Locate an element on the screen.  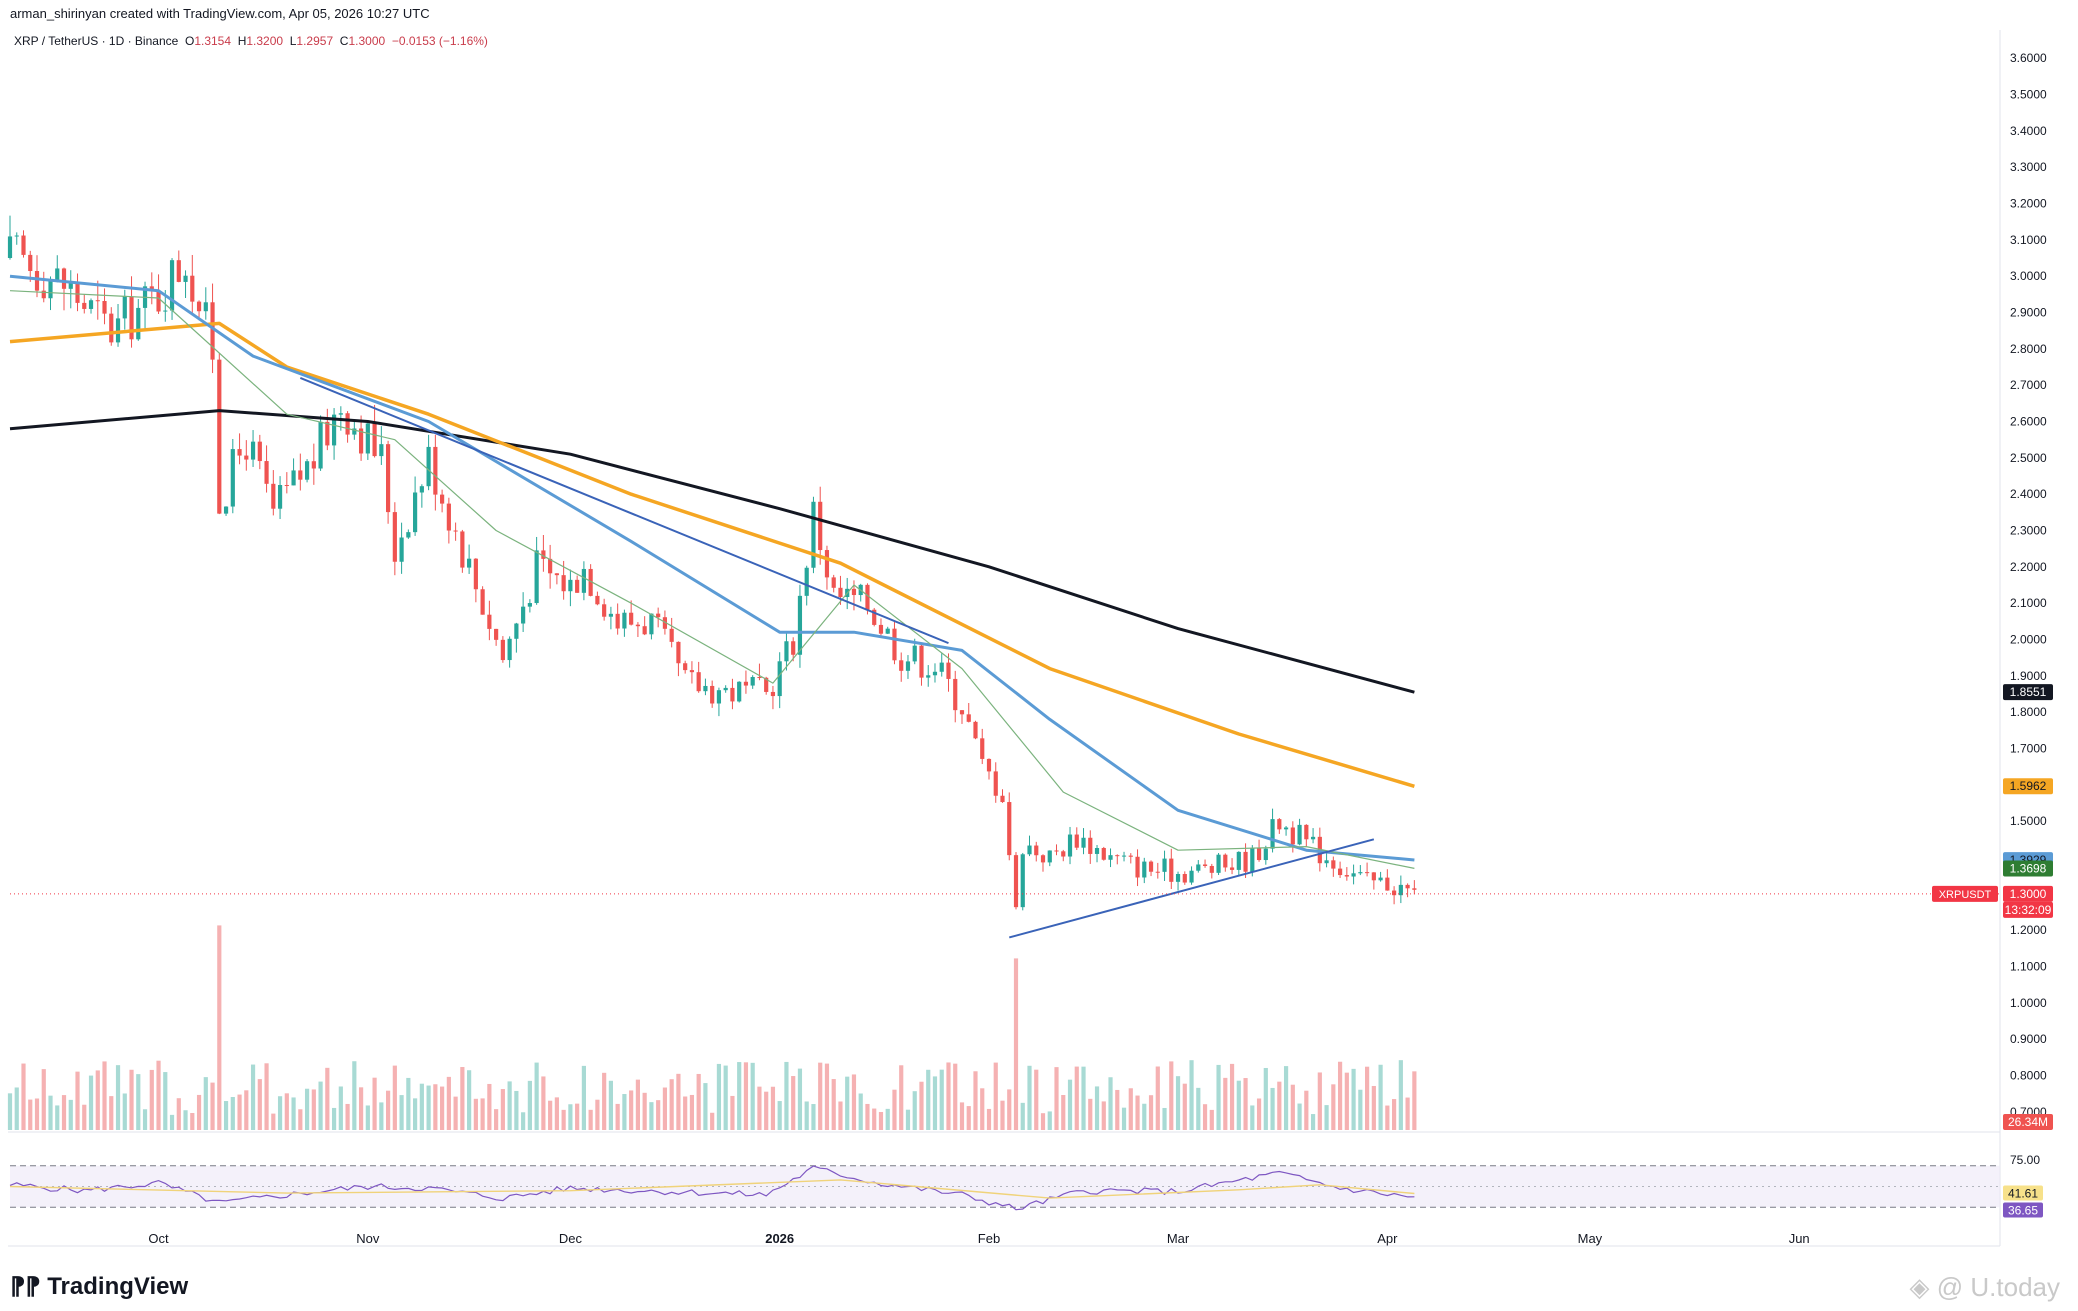
y-tick-label: 3.5000 is located at coordinates (2028, 95).